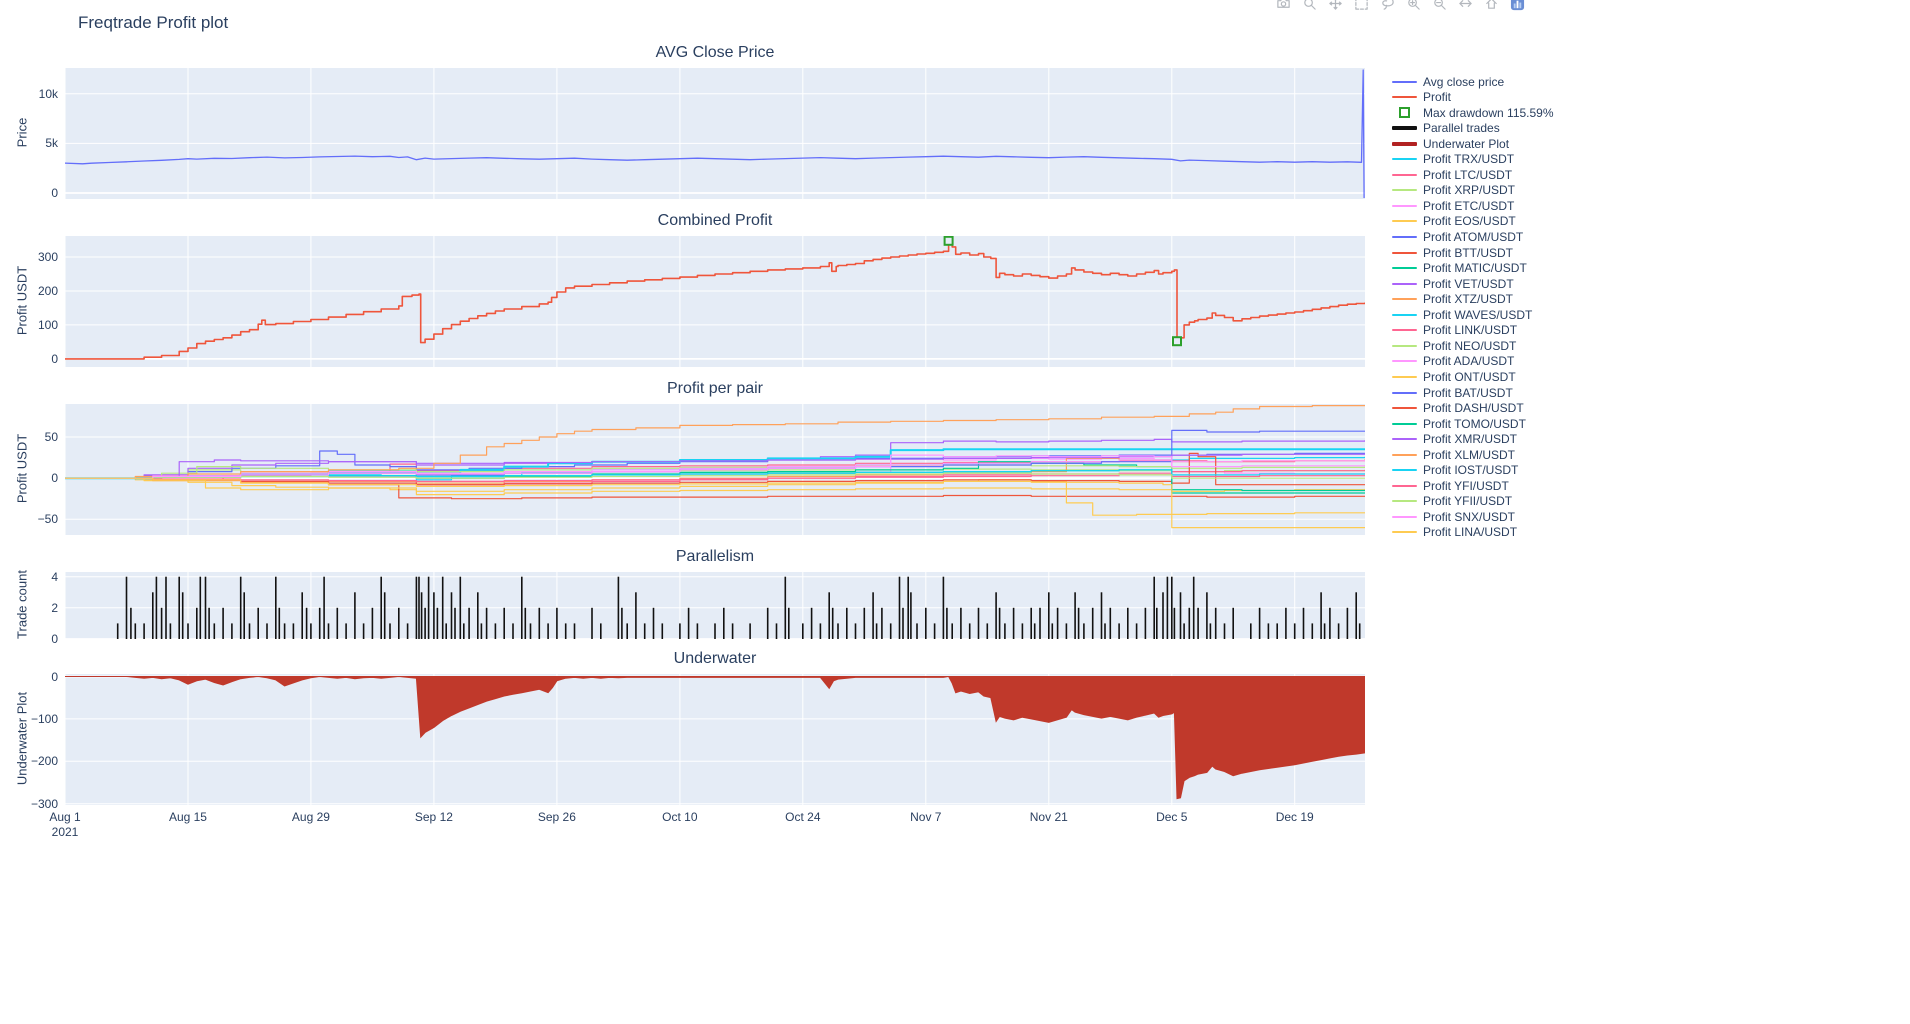 This screenshot has width=1910, height=1024. I want to click on y-tick-label: −50, so click(47, 519).